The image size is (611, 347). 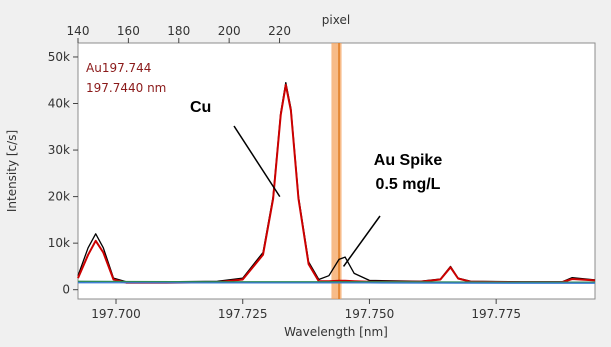 What do you see at coordinates (408, 160) in the screenshot?
I see `annotation-au-line1: Au Spike` at bounding box center [408, 160].